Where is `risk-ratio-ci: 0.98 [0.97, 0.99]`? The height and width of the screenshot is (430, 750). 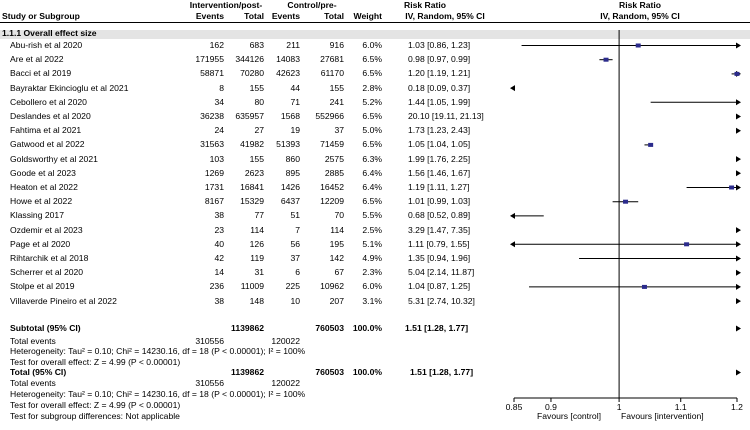
risk-ratio-ci: 0.98 [0.97, 0.99] is located at coordinates (439, 59).